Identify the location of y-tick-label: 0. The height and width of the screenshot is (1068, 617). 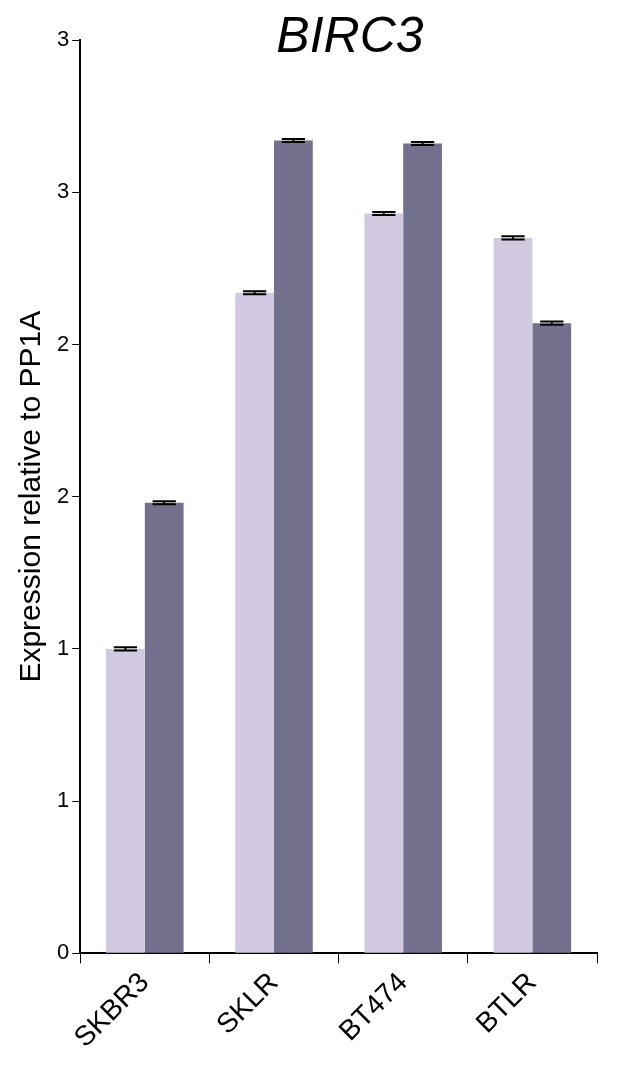
(63, 952).